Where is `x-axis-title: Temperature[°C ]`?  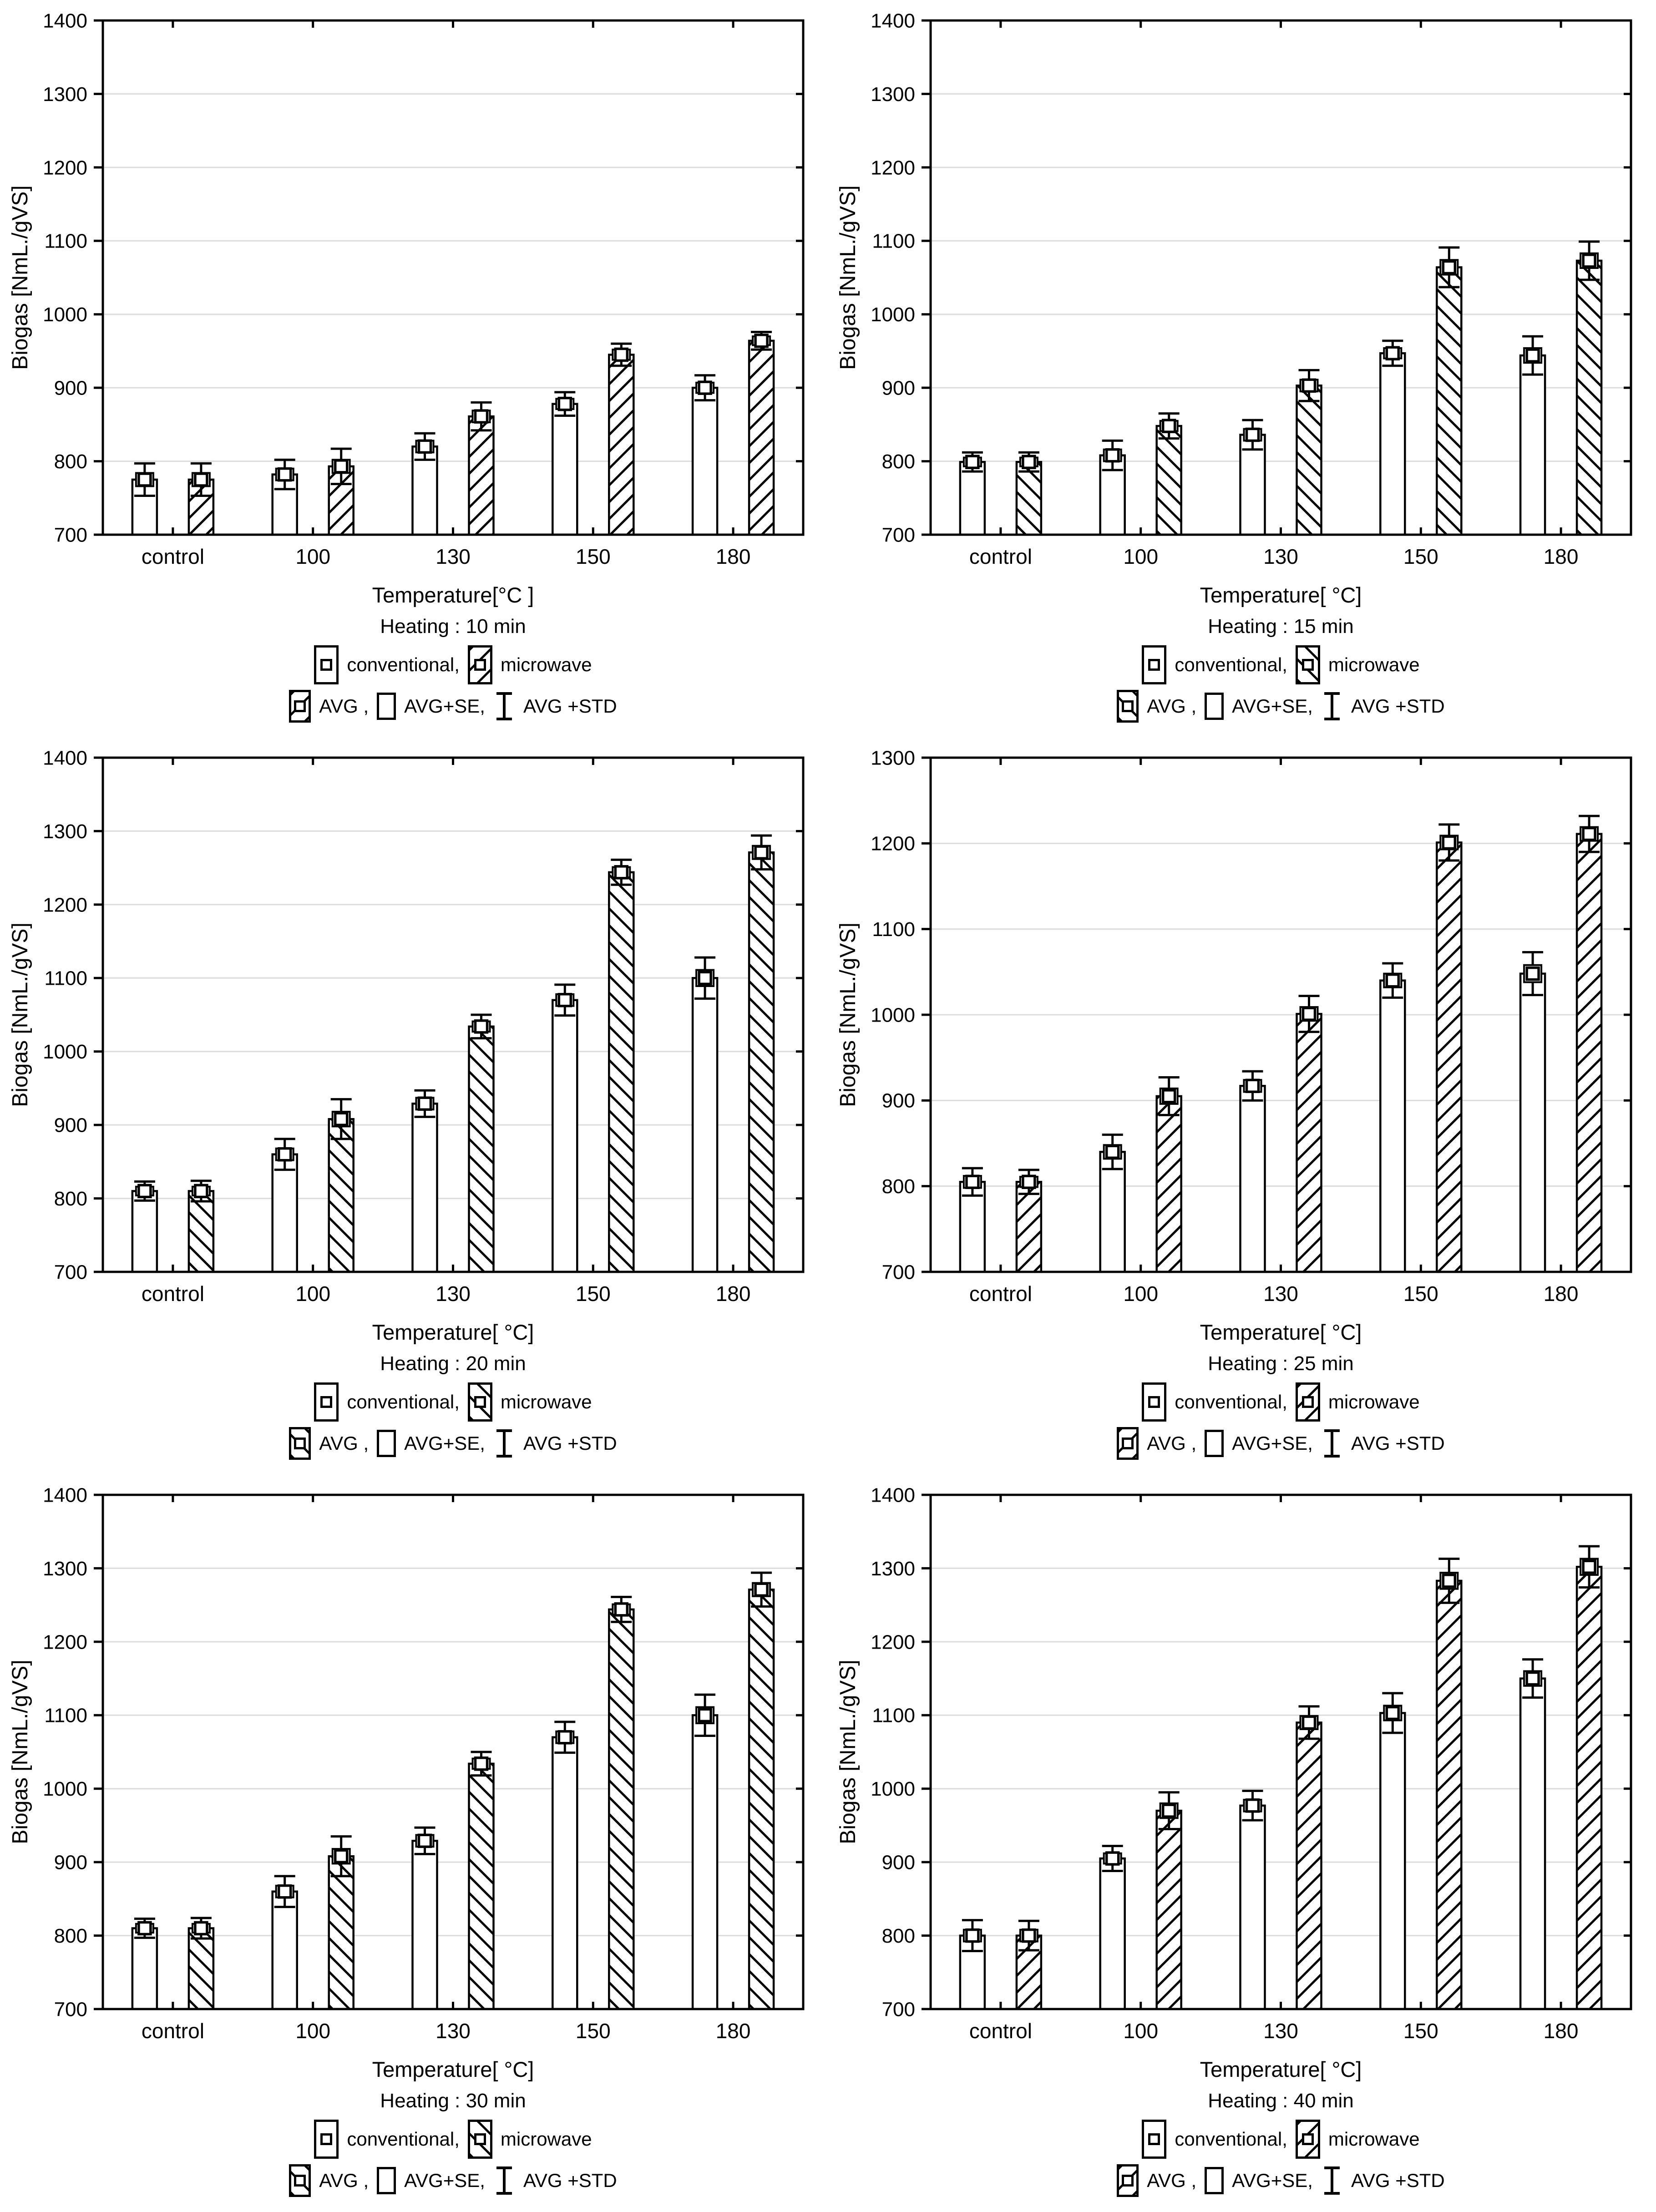 x-axis-title: Temperature[°C ] is located at coordinates (453, 595).